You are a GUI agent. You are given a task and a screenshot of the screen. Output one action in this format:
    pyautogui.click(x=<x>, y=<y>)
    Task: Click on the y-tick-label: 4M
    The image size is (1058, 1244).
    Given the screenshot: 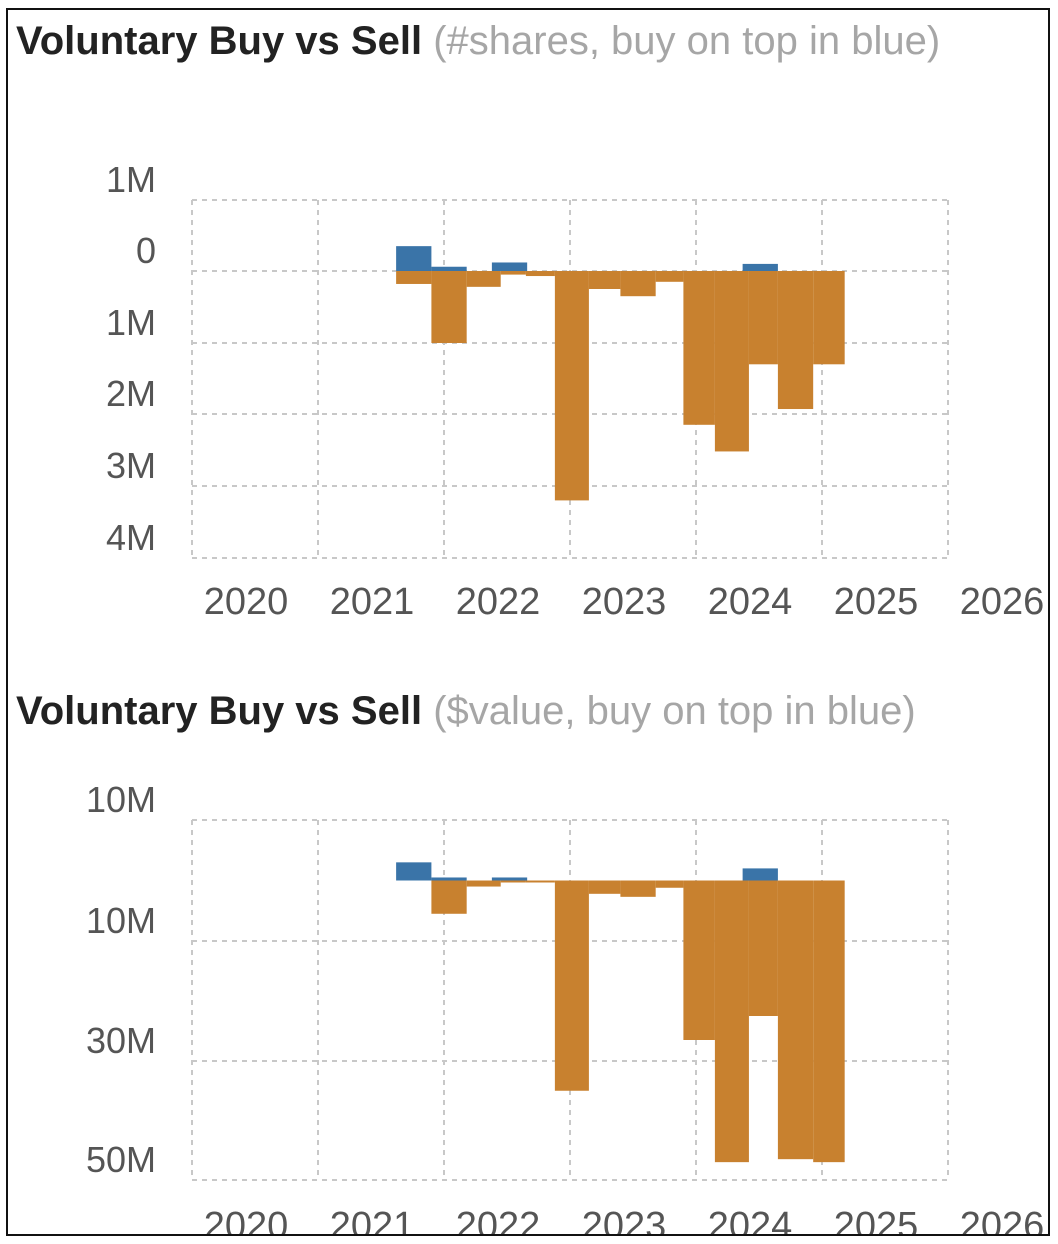 What is the action you would take?
    pyautogui.click(x=131, y=537)
    